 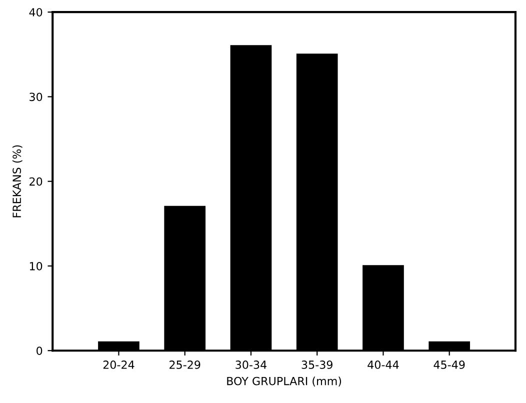 What do you see at coordinates (36, 97) in the screenshot?
I see `y-tick-label: 30` at bounding box center [36, 97].